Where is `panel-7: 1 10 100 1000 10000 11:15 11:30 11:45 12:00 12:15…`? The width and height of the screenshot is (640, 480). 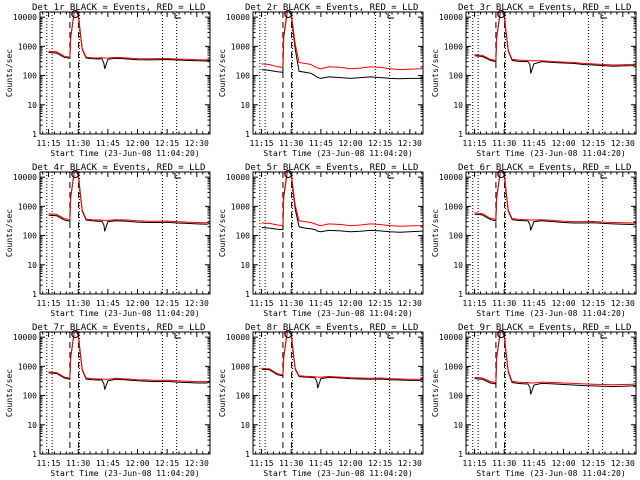 panel-7: 1 10 100 1000 10000 11:15 11:30 11:45 12:00 12:15… is located at coordinates (108, 400).